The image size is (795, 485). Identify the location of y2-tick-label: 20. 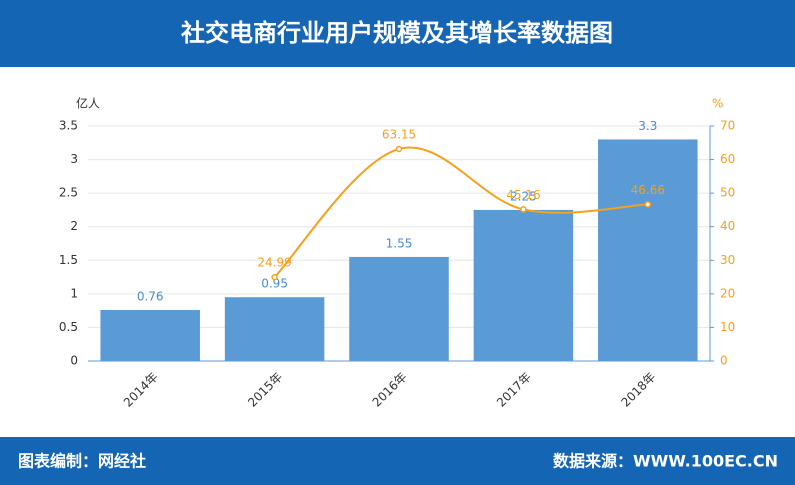
(727, 293).